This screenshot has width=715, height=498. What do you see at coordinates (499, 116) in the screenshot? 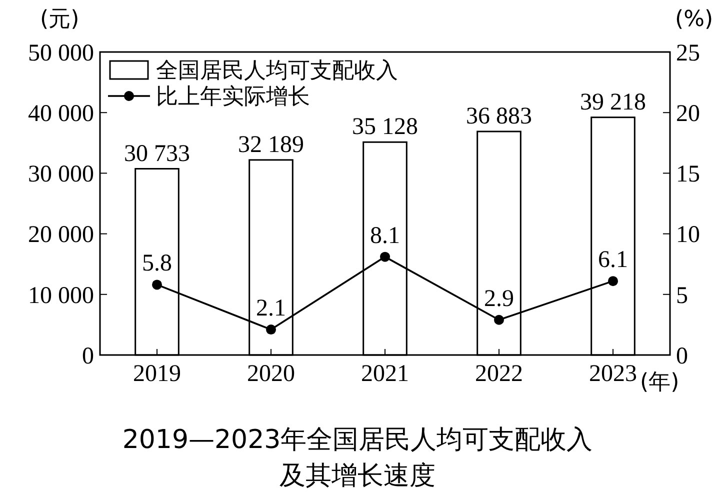
I see `data-label: 36 883` at bounding box center [499, 116].